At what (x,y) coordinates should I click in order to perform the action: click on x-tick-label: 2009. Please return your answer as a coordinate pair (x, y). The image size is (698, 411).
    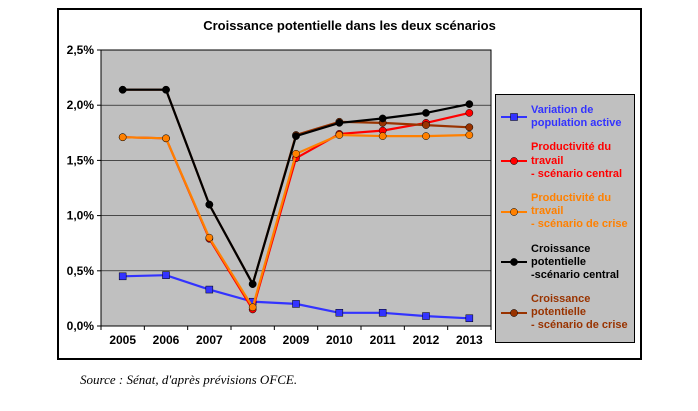
    Looking at the image, I should click on (296, 340).